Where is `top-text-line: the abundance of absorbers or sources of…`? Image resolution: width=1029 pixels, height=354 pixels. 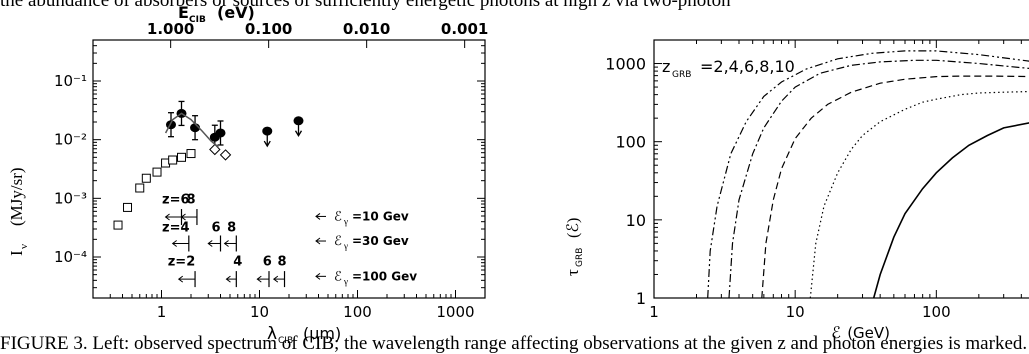
top-text-line: the abundance of absorbers or sources of… is located at coordinates (365, 5).